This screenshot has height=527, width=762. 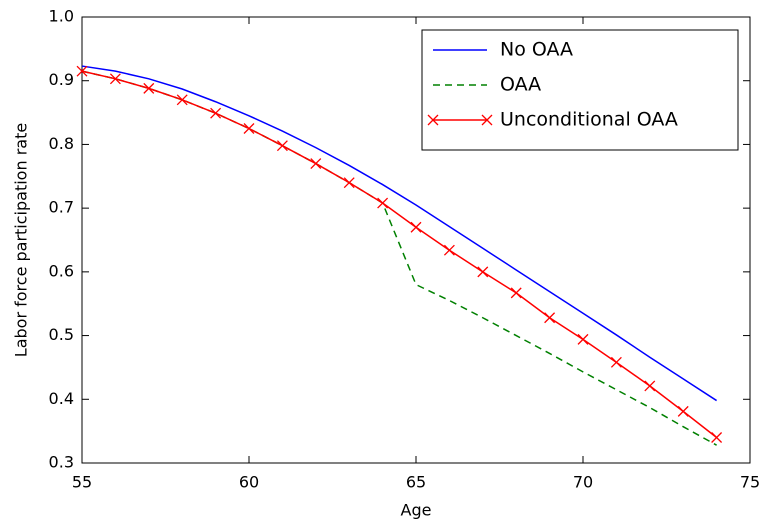 What do you see at coordinates (416, 510) in the screenshot?
I see `x-axis-label: Age` at bounding box center [416, 510].